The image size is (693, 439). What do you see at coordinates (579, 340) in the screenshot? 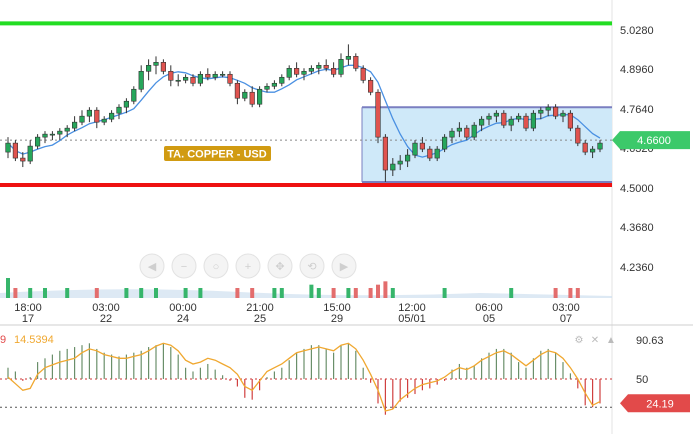
I see `osc-settings-icon: ⚙` at bounding box center [579, 340].